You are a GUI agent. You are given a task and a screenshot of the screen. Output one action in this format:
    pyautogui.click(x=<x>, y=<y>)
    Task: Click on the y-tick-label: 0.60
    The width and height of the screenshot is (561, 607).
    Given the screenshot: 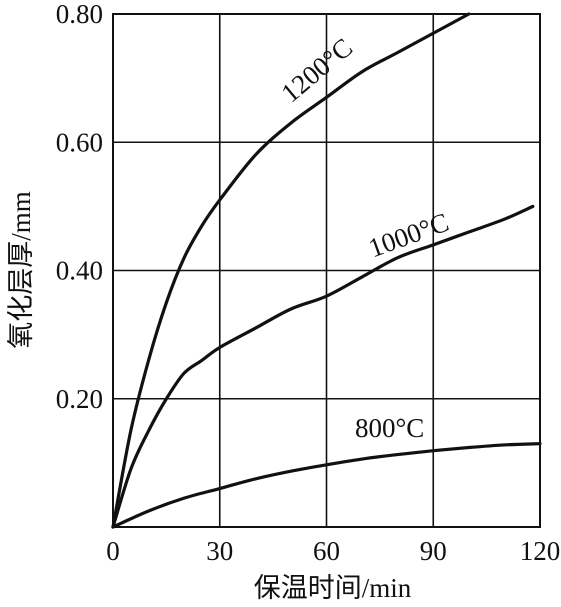 What is the action you would take?
    pyautogui.click(x=79, y=142)
    